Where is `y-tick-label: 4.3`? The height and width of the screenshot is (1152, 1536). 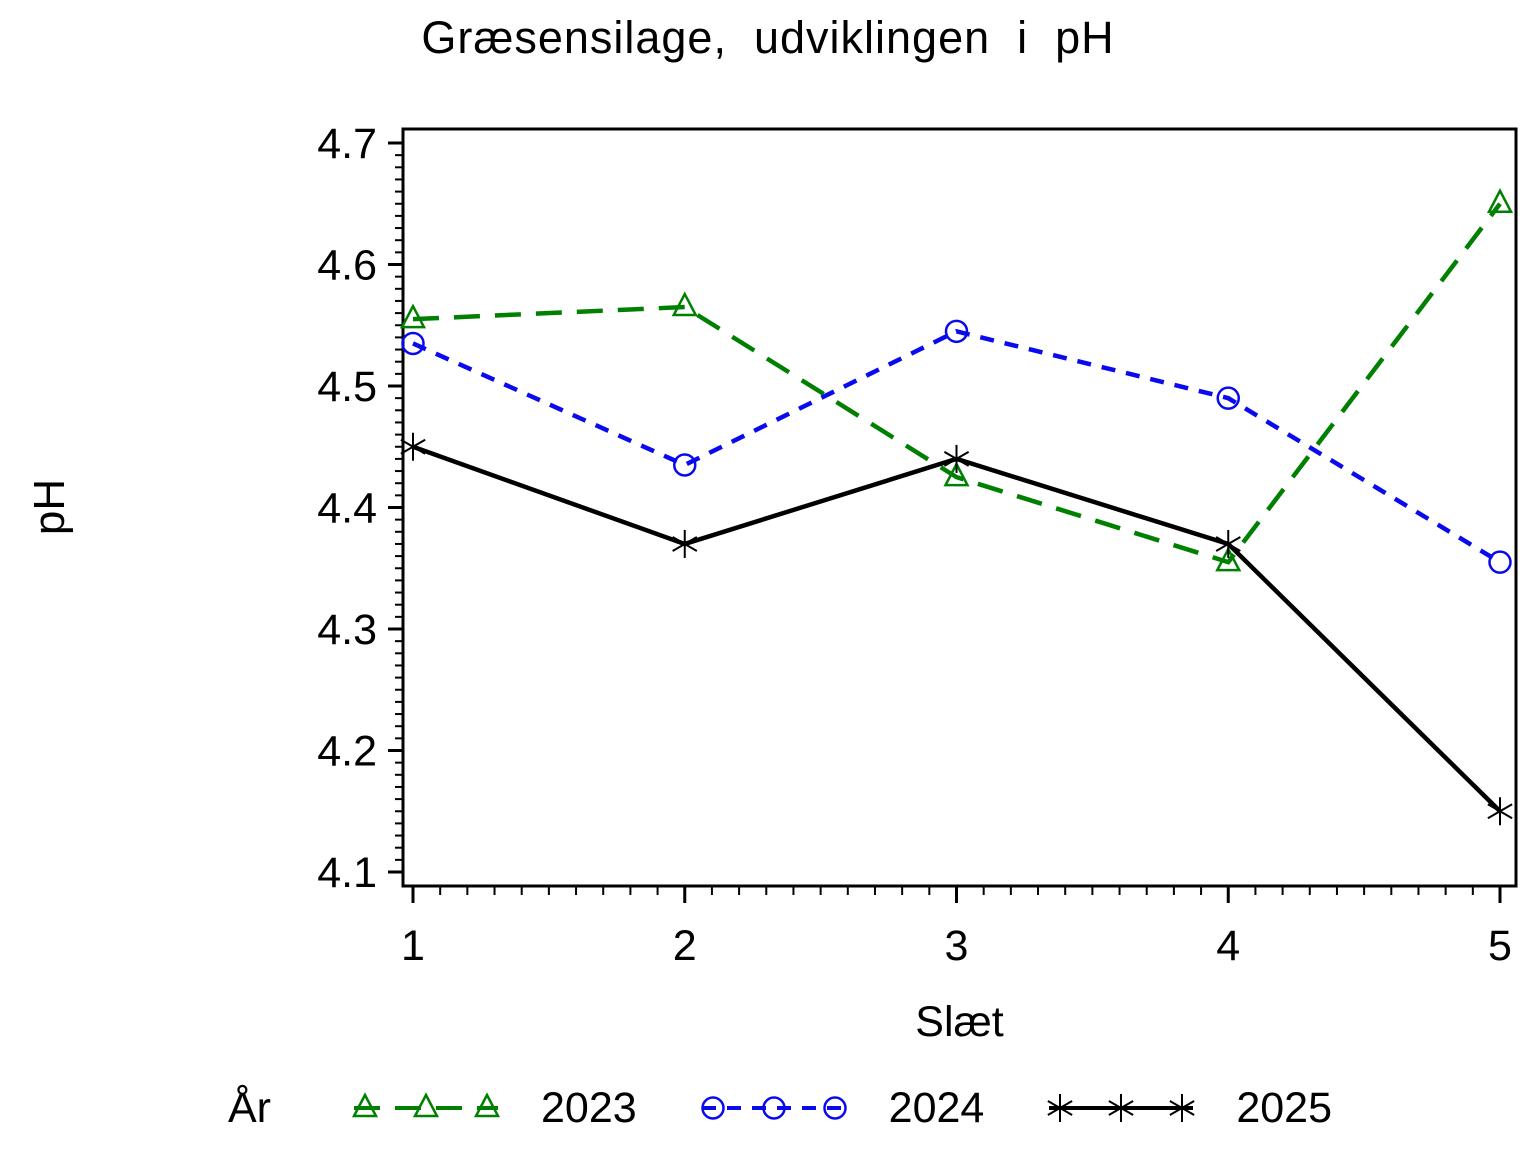 y-tick-label: 4.3 is located at coordinates (347, 630).